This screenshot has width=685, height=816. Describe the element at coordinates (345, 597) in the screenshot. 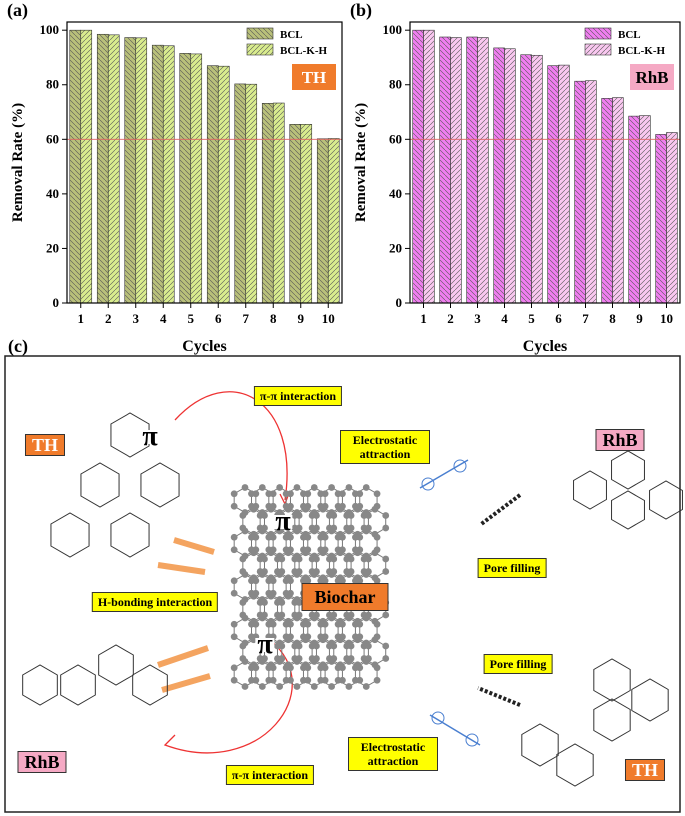

I see `diagram-label: Biochar` at that location.